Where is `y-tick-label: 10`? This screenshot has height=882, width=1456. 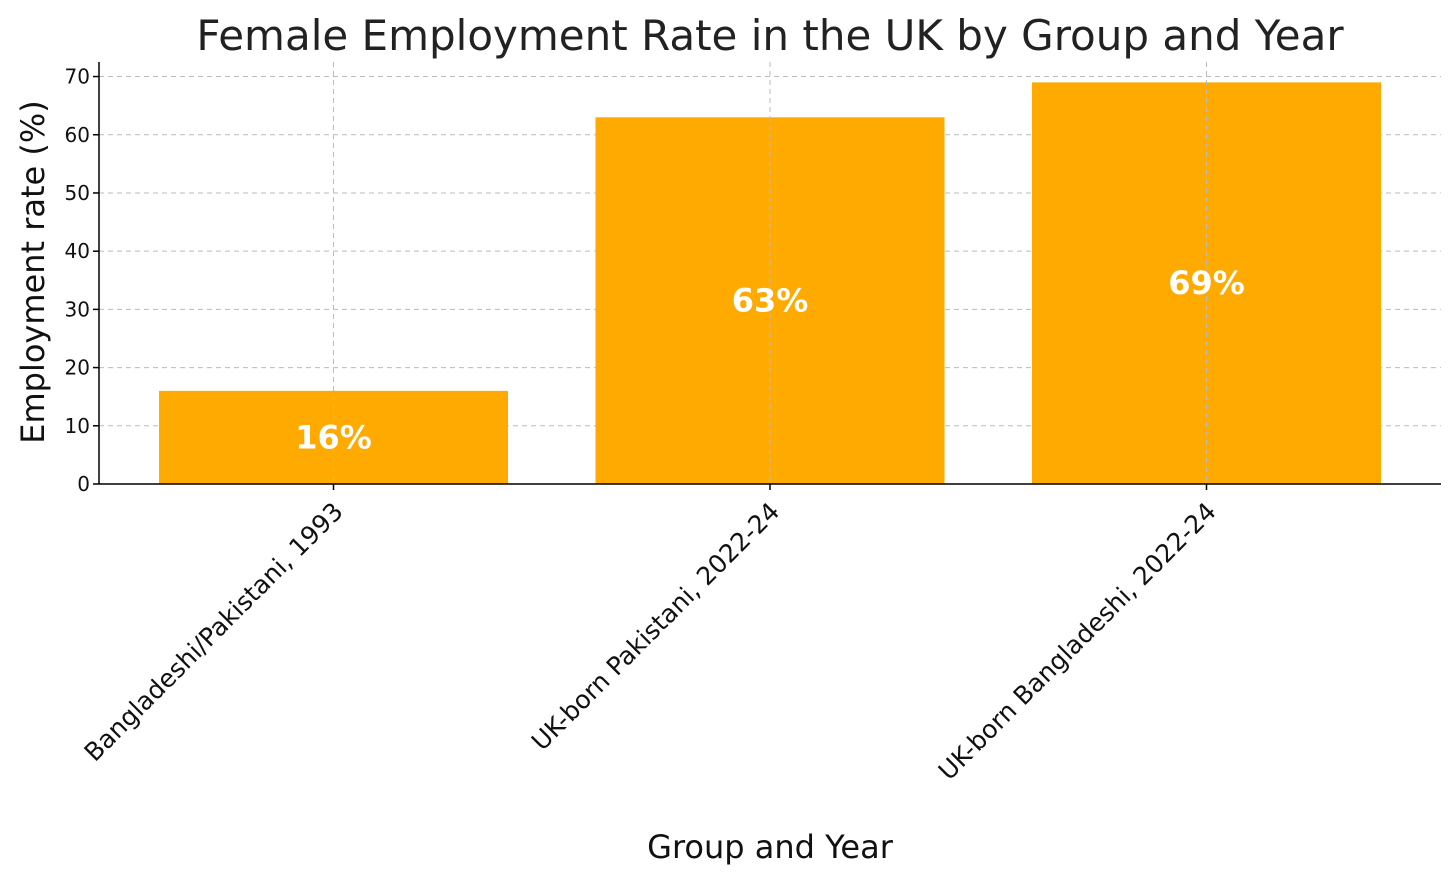
y-tick-label: 10 is located at coordinates (77, 426).